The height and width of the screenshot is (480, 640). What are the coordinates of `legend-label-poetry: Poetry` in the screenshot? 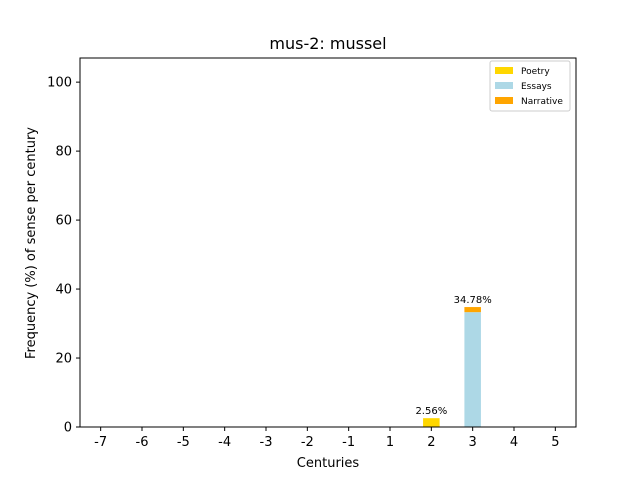 It's located at (535, 72).